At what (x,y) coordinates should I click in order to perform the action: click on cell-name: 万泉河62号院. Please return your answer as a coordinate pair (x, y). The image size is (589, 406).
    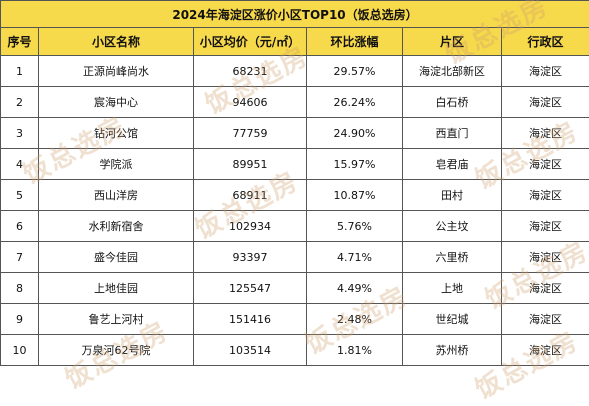
    Looking at the image, I should click on (116, 350).